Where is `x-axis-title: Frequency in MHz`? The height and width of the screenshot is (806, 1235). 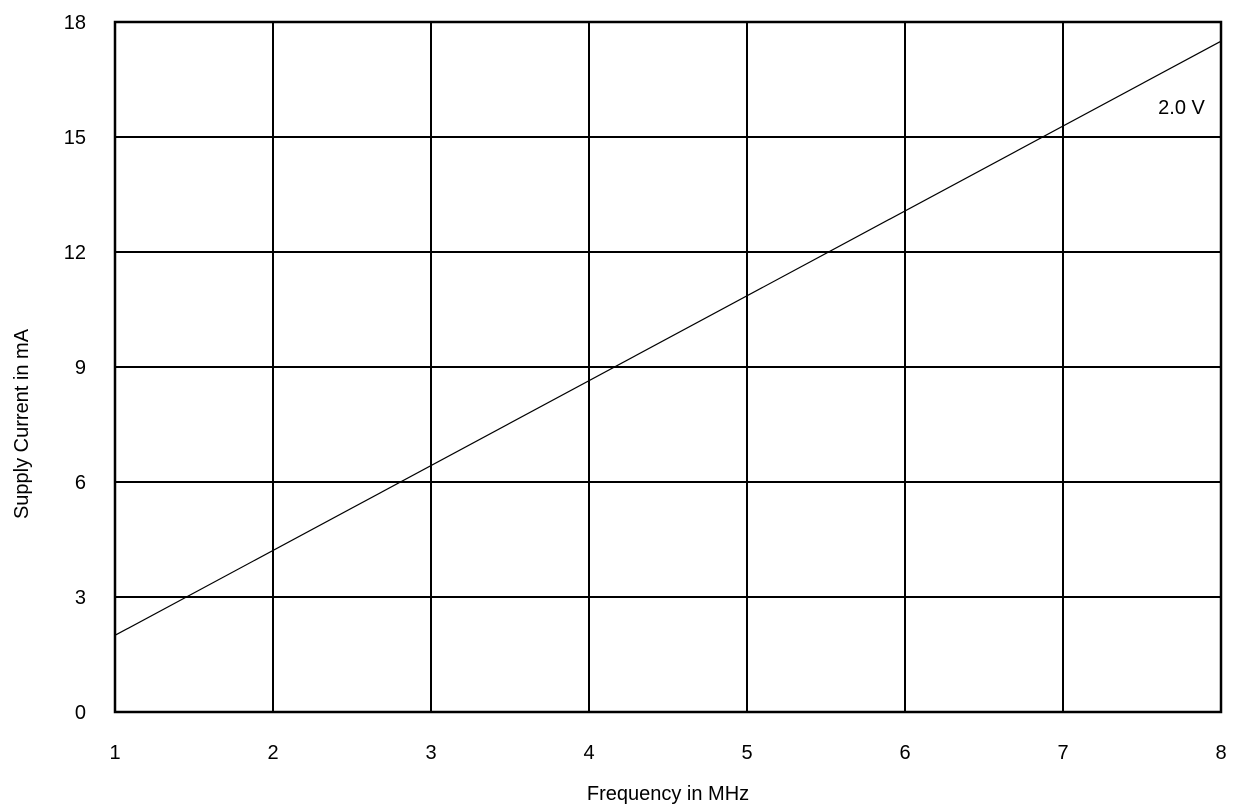
x-axis-title: Frequency in MHz is located at coordinates (668, 794).